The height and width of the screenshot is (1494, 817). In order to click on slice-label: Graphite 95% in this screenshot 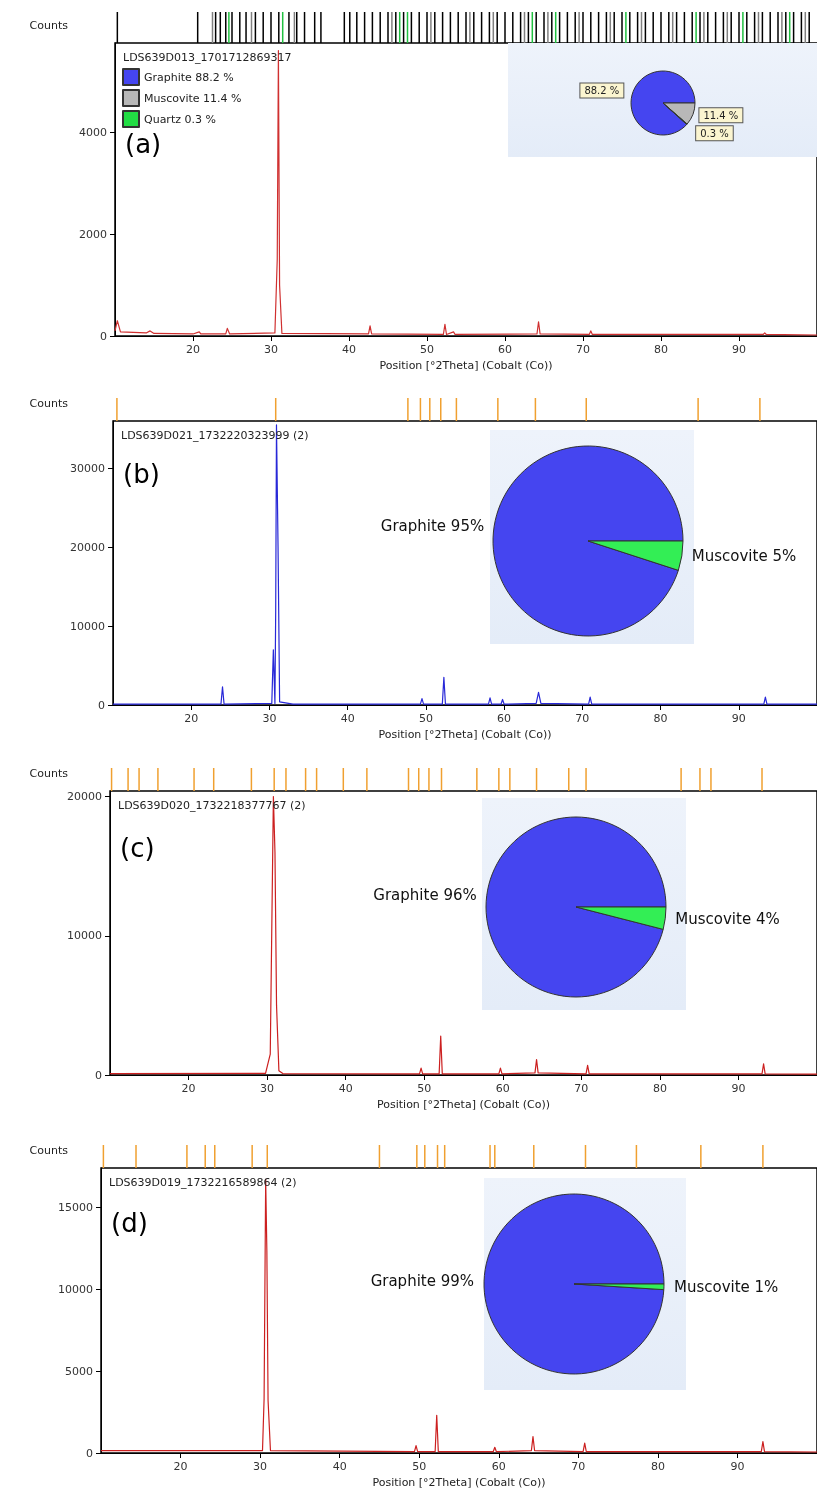, I will do `click(432, 525)`.